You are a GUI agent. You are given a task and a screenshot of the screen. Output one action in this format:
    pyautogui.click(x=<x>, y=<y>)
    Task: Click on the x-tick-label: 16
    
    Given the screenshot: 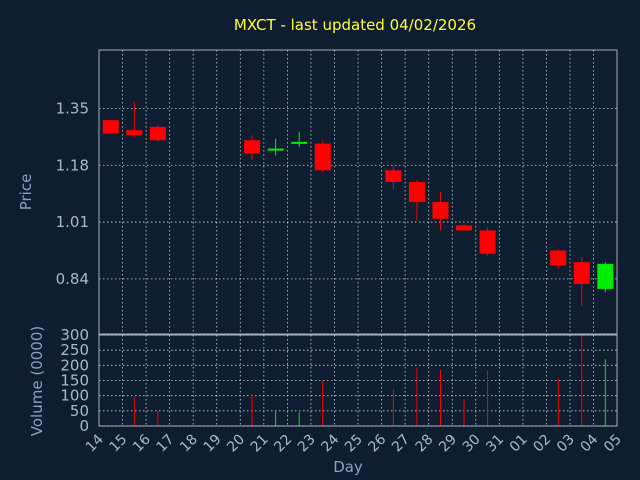 What is the action you would take?
    pyautogui.click(x=142, y=443)
    